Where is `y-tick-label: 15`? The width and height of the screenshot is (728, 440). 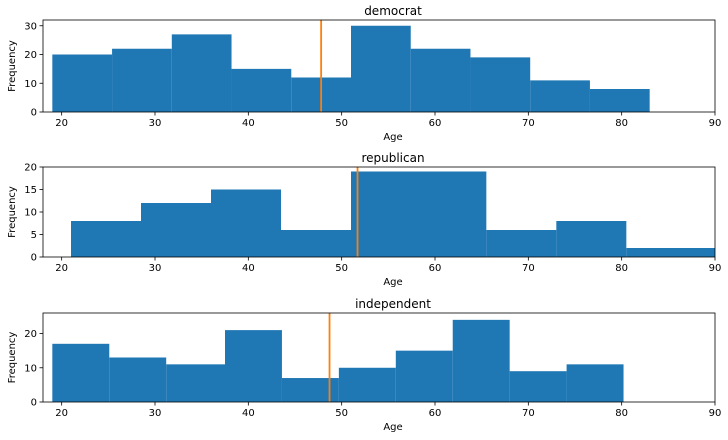
y-tick-label: 15 is located at coordinates (30, 190).